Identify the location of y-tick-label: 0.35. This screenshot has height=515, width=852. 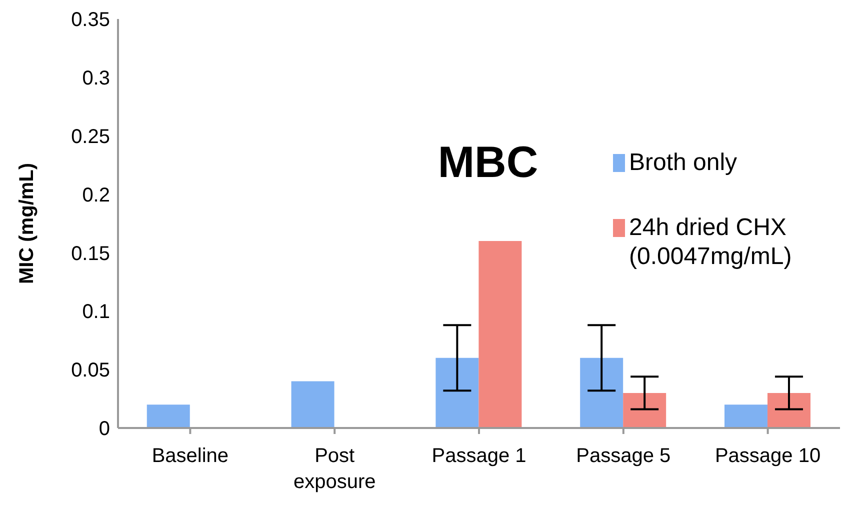
(90, 20).